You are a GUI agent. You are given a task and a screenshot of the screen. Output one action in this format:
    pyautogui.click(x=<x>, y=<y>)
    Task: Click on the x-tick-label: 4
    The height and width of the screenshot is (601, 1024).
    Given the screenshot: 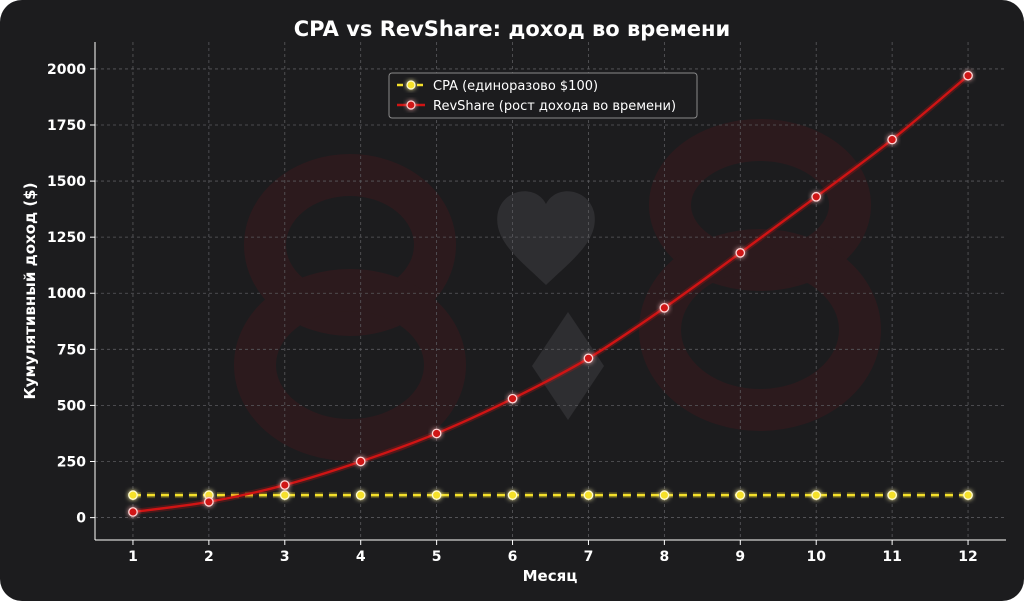 What is the action you would take?
    pyautogui.click(x=361, y=557)
    